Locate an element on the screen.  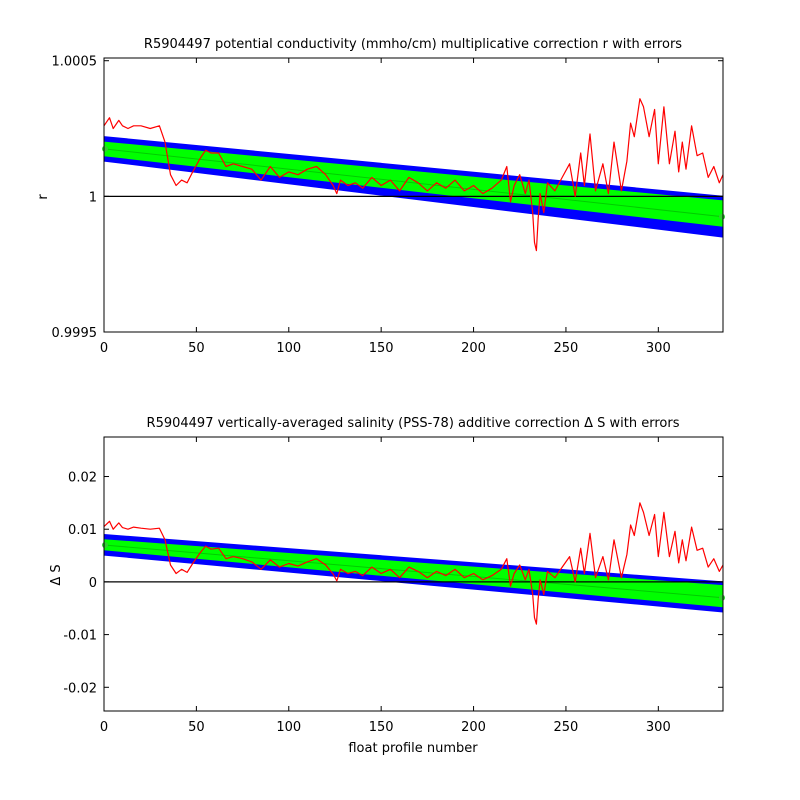
bottom-fit-line is located at coordinates (413, 571).